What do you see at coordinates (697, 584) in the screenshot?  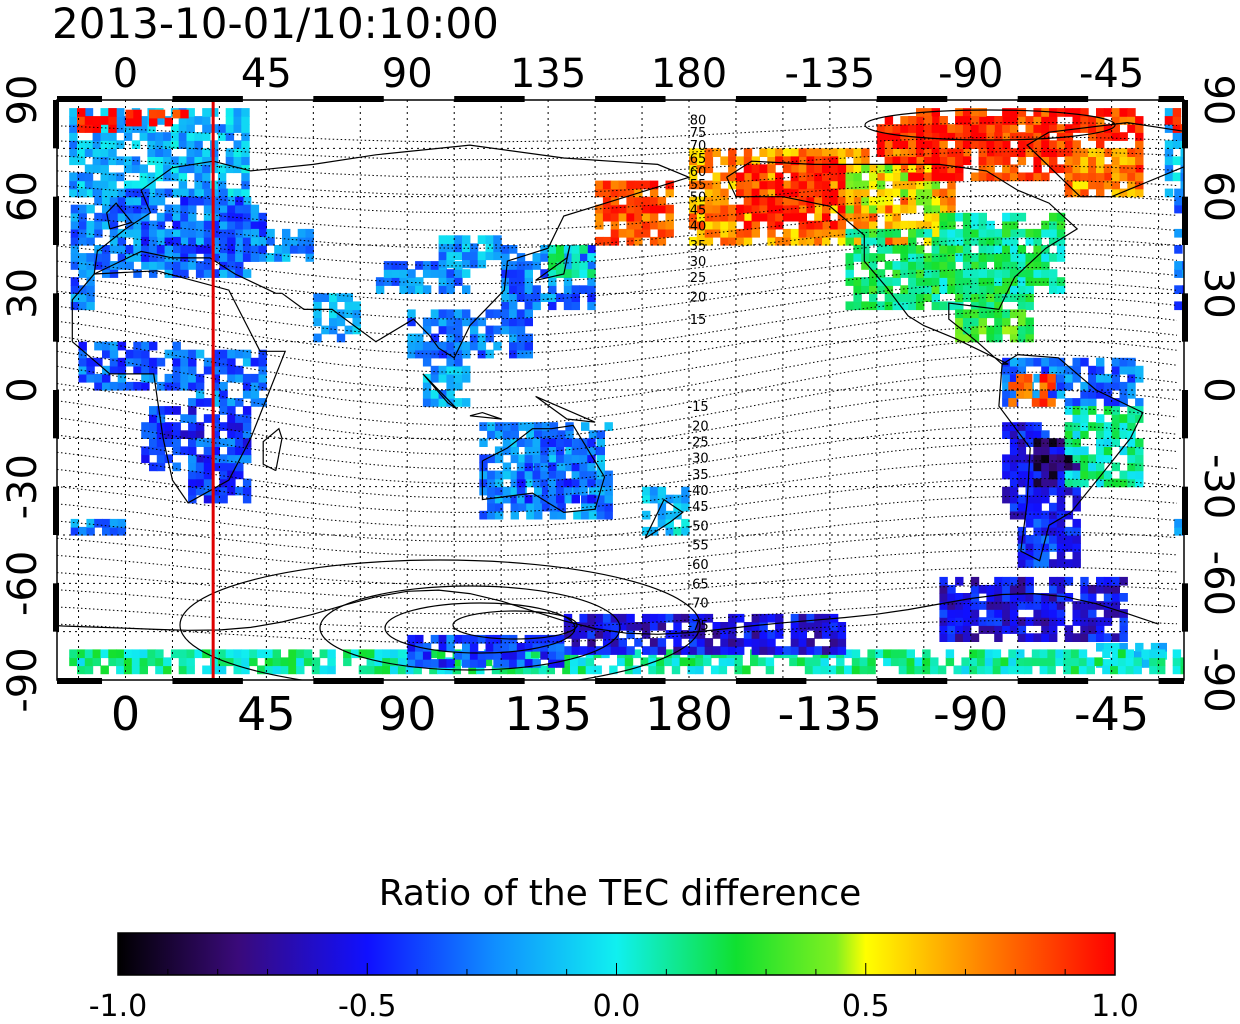 I see `contour-label: -65` at bounding box center [697, 584].